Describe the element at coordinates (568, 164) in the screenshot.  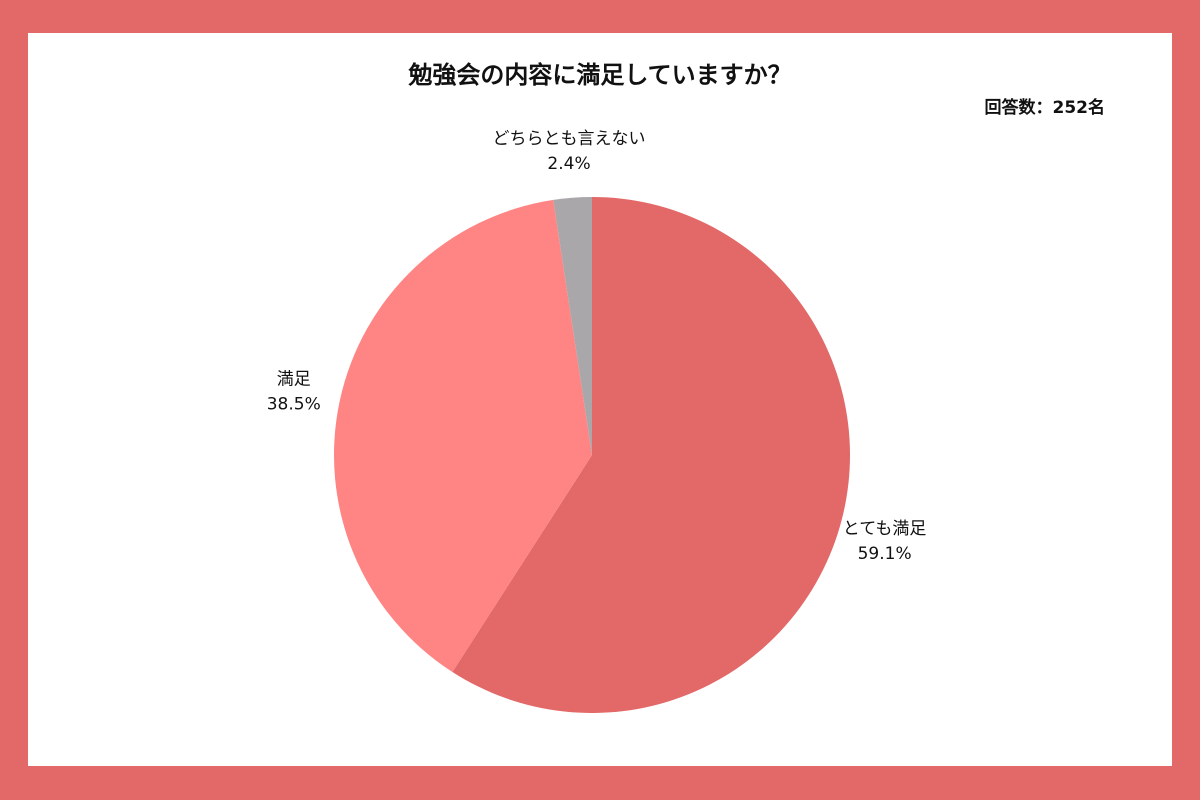
I see `slice-value-label: 2.4%` at that location.